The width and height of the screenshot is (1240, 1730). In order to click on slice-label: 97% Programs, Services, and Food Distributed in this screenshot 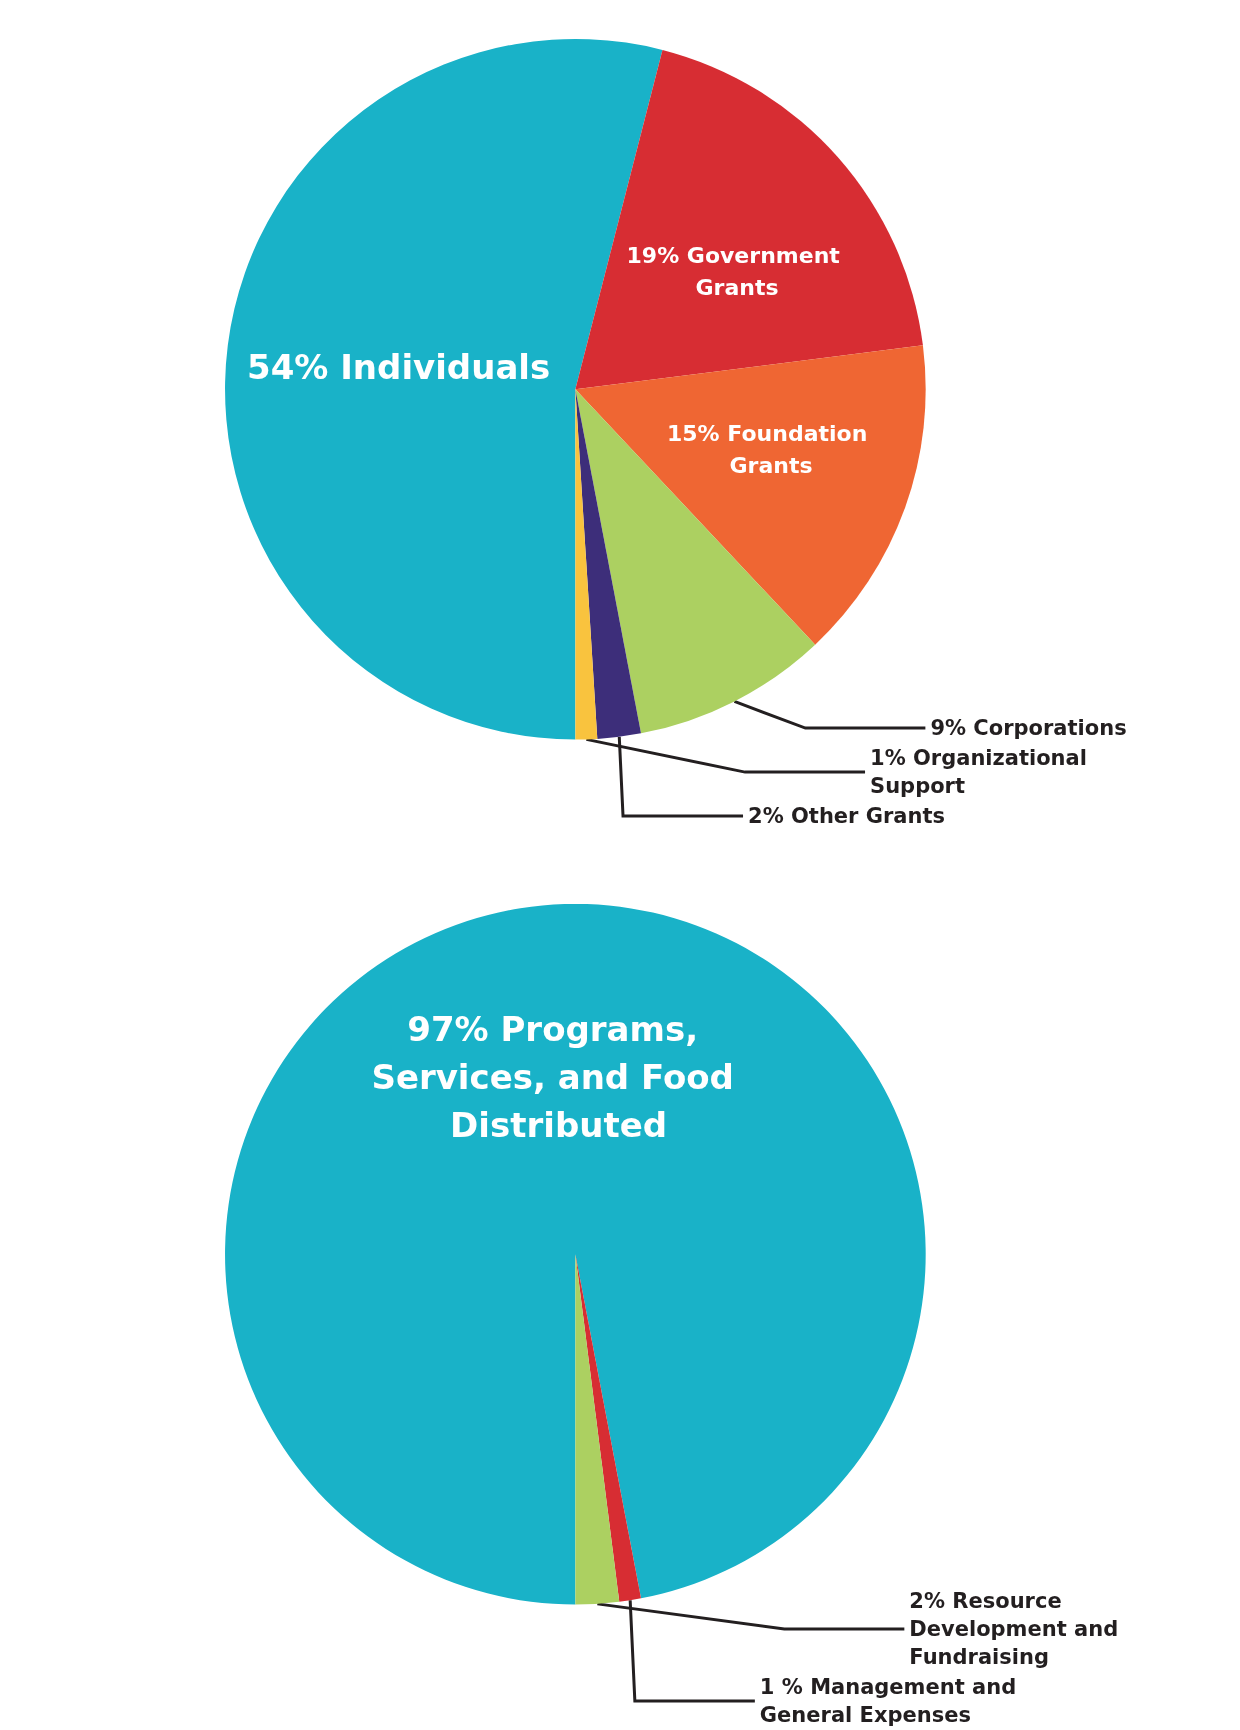, I will do `click(558, 1076)`.